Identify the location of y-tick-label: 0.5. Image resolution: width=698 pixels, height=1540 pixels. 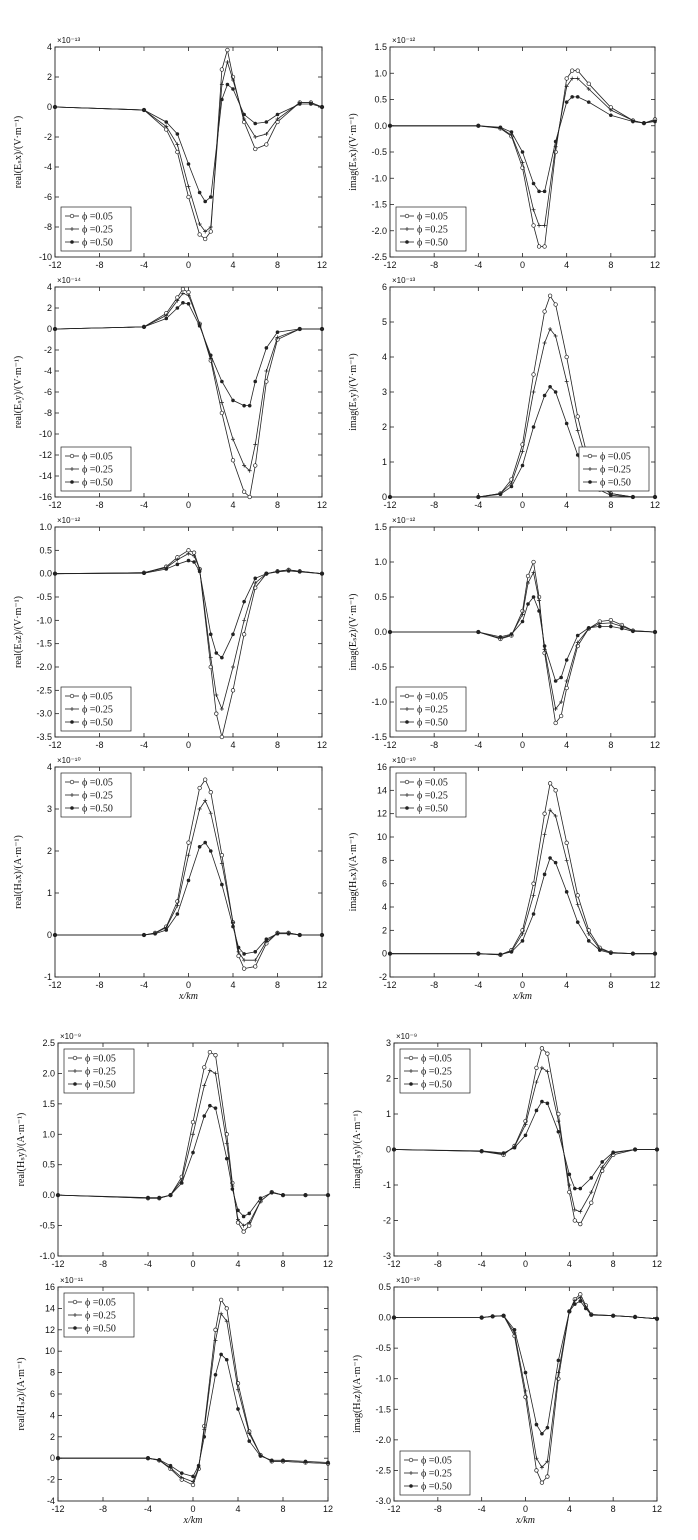
(48, 1165).